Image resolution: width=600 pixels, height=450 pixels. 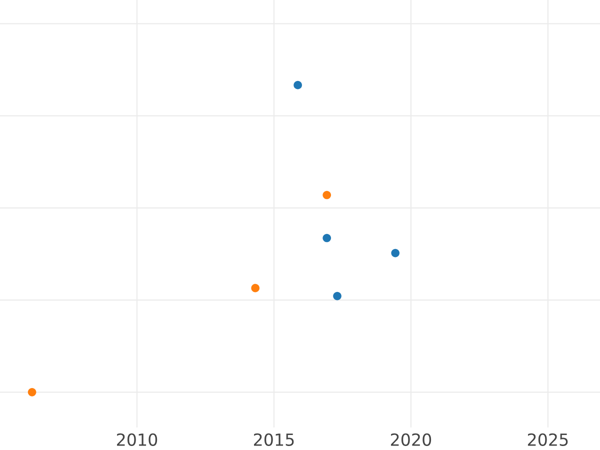 I want to click on x-tick-label: 2025, so click(x=548, y=439).